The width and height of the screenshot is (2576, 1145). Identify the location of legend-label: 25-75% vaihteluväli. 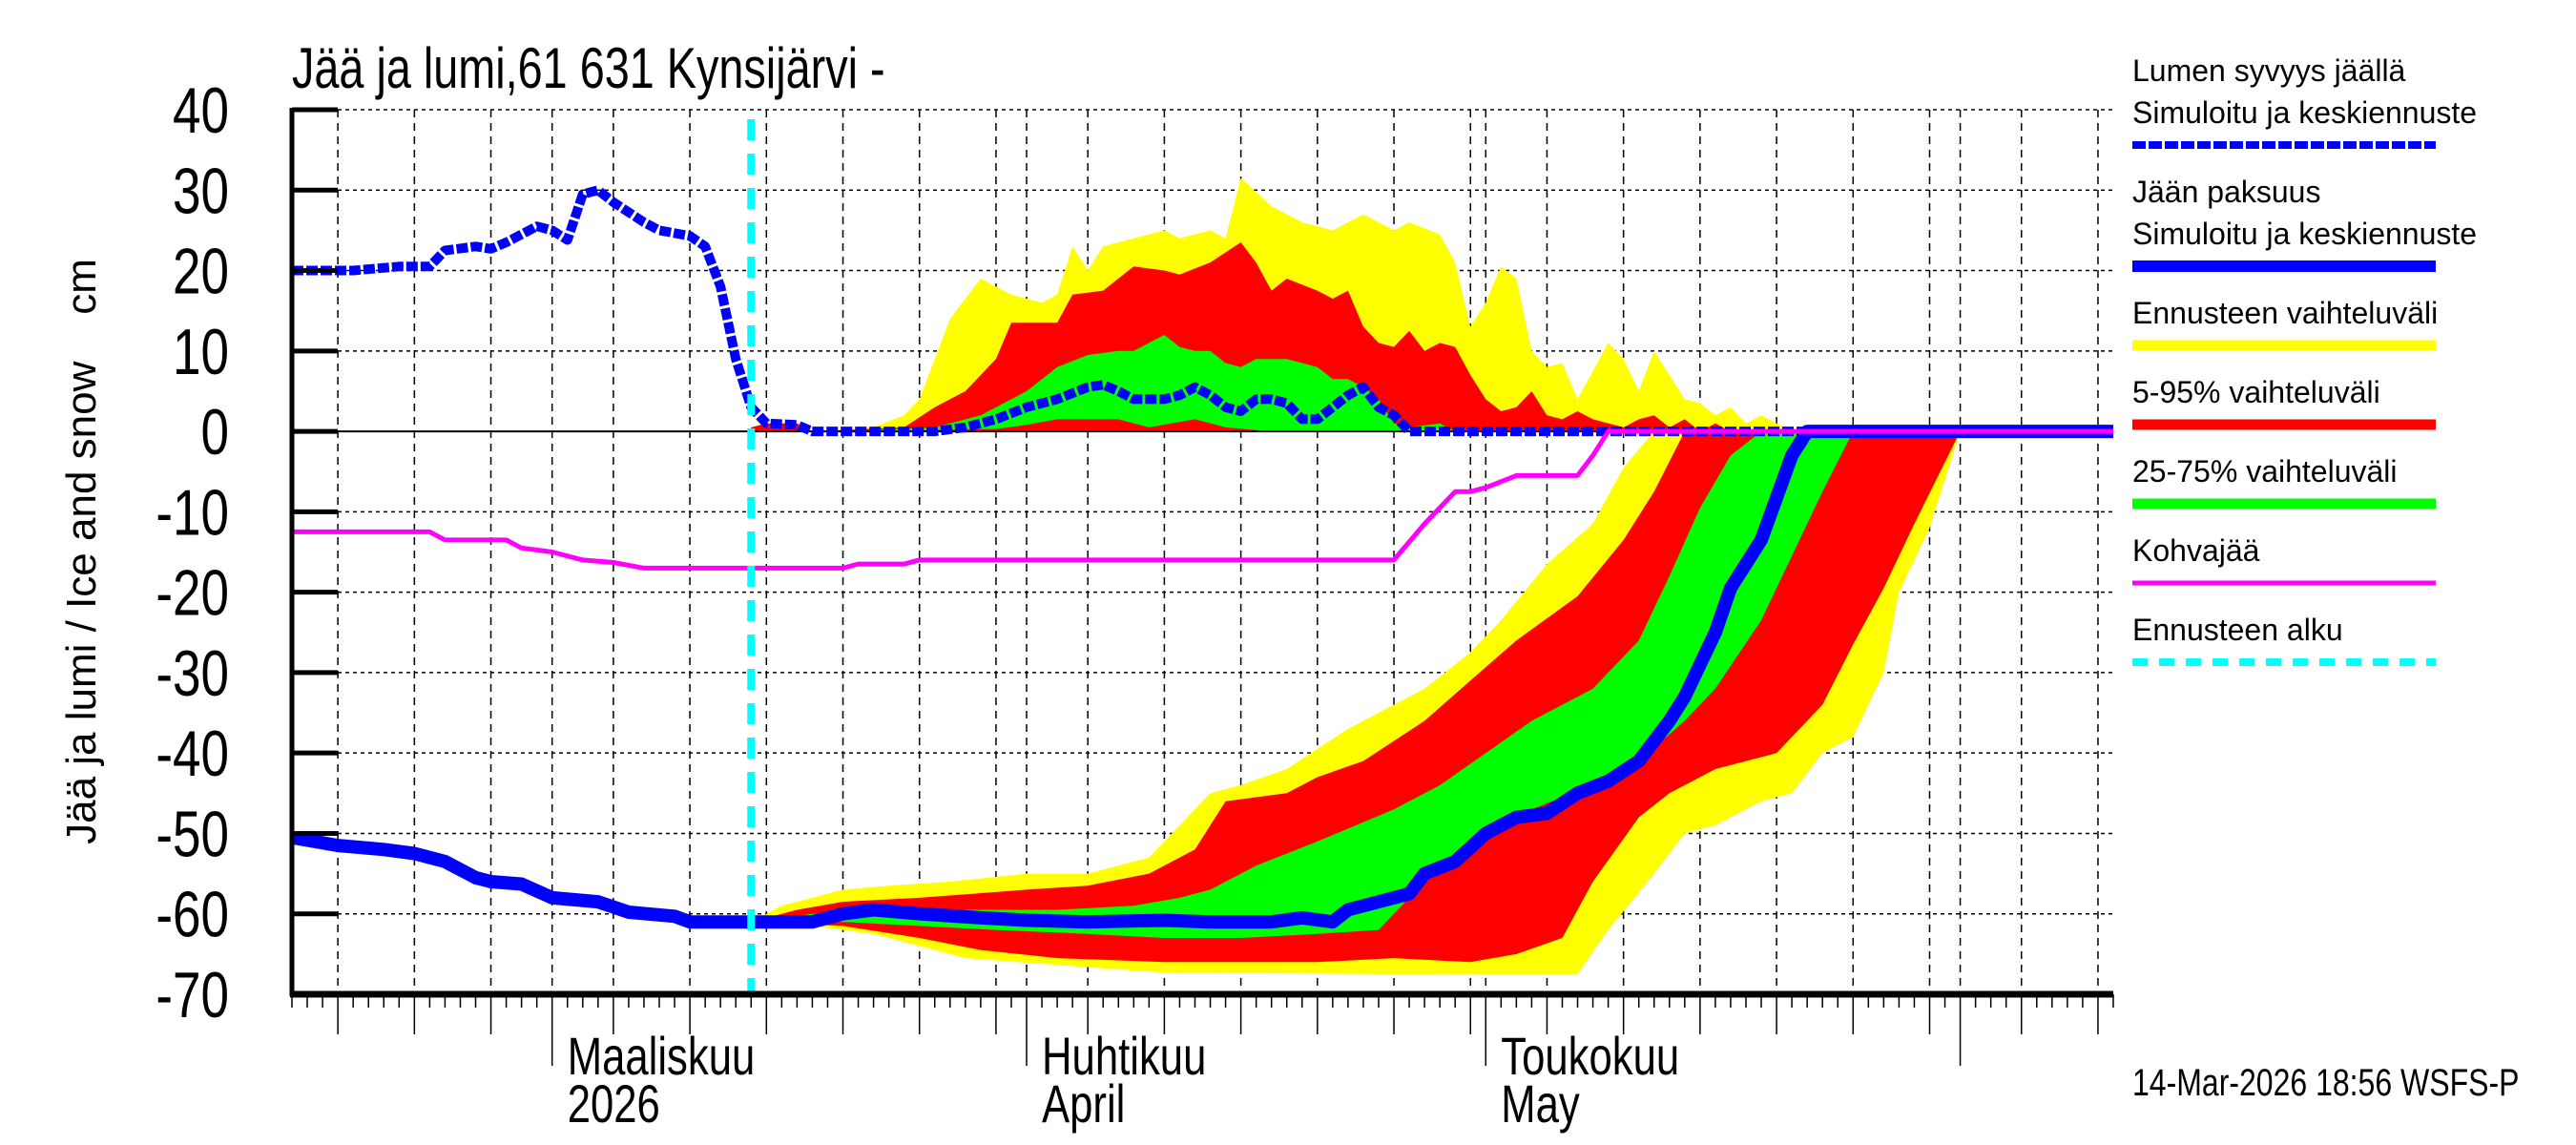
(2265, 472).